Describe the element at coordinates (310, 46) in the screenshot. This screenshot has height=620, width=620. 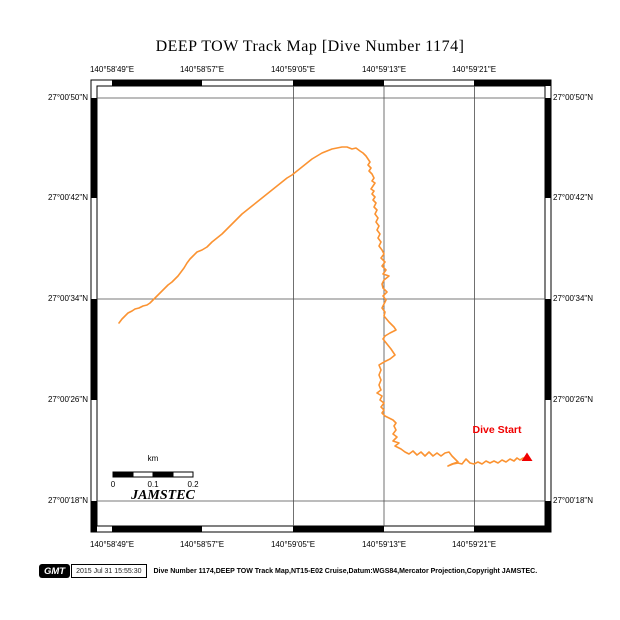
I see `page-title: DEEP TOW Track Map [Dive Number 1174]` at that location.